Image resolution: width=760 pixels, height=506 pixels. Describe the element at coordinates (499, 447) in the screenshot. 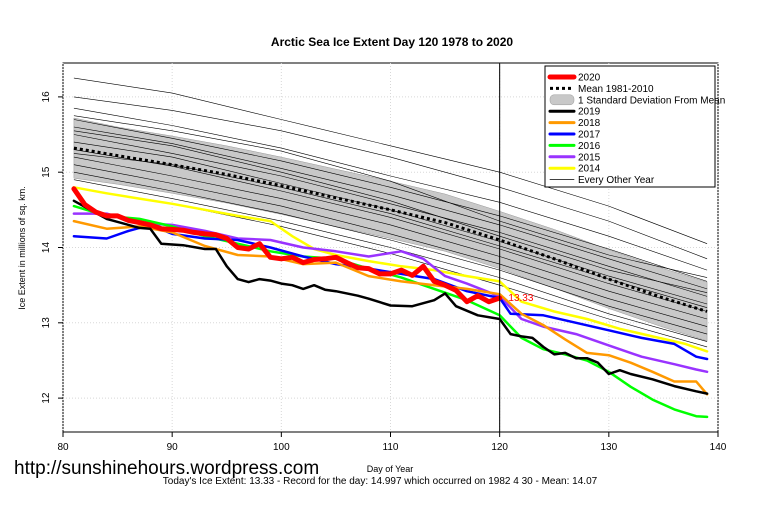

I see `x-tick-label: 120` at that location.